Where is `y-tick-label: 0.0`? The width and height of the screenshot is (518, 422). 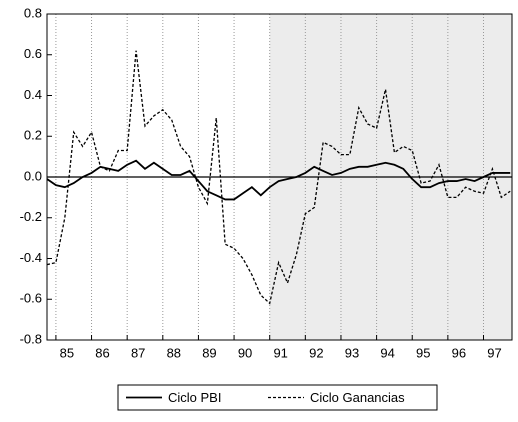
y-tick-label: 0.0 is located at coordinates (33, 175).